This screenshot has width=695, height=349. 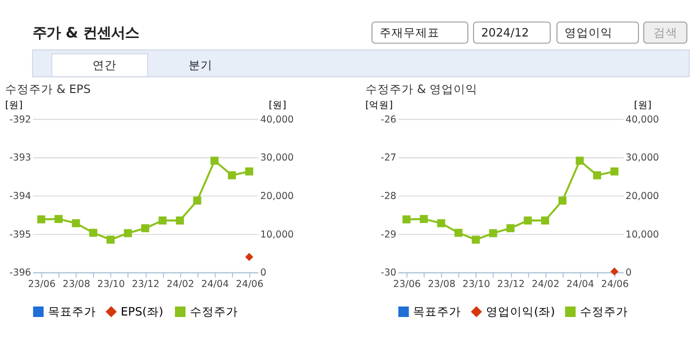 What do you see at coordinates (521, 311) in the screenshot?
I see `legend-label: 영업이익(좌)` at bounding box center [521, 311].